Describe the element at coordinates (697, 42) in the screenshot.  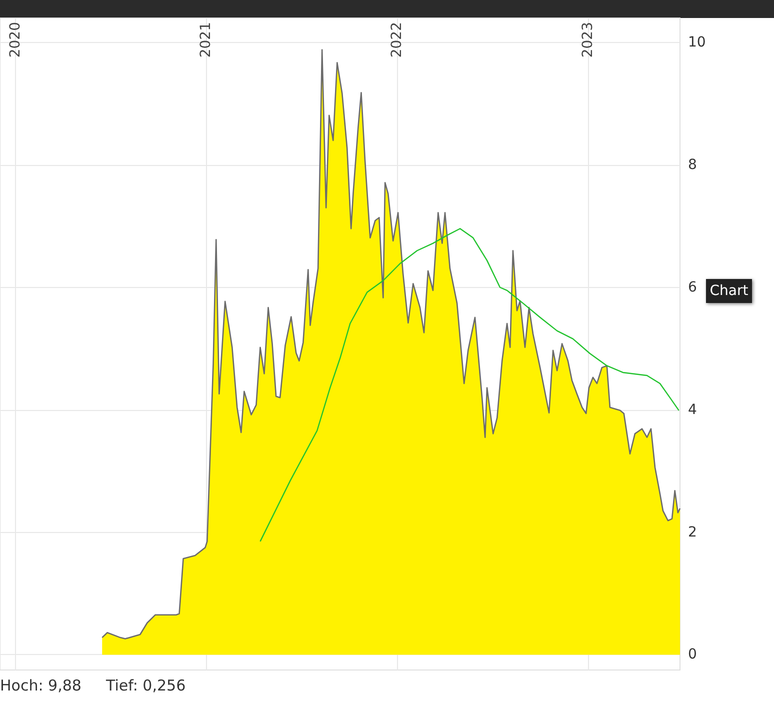
I see `y-tick-label: 10` at that location.